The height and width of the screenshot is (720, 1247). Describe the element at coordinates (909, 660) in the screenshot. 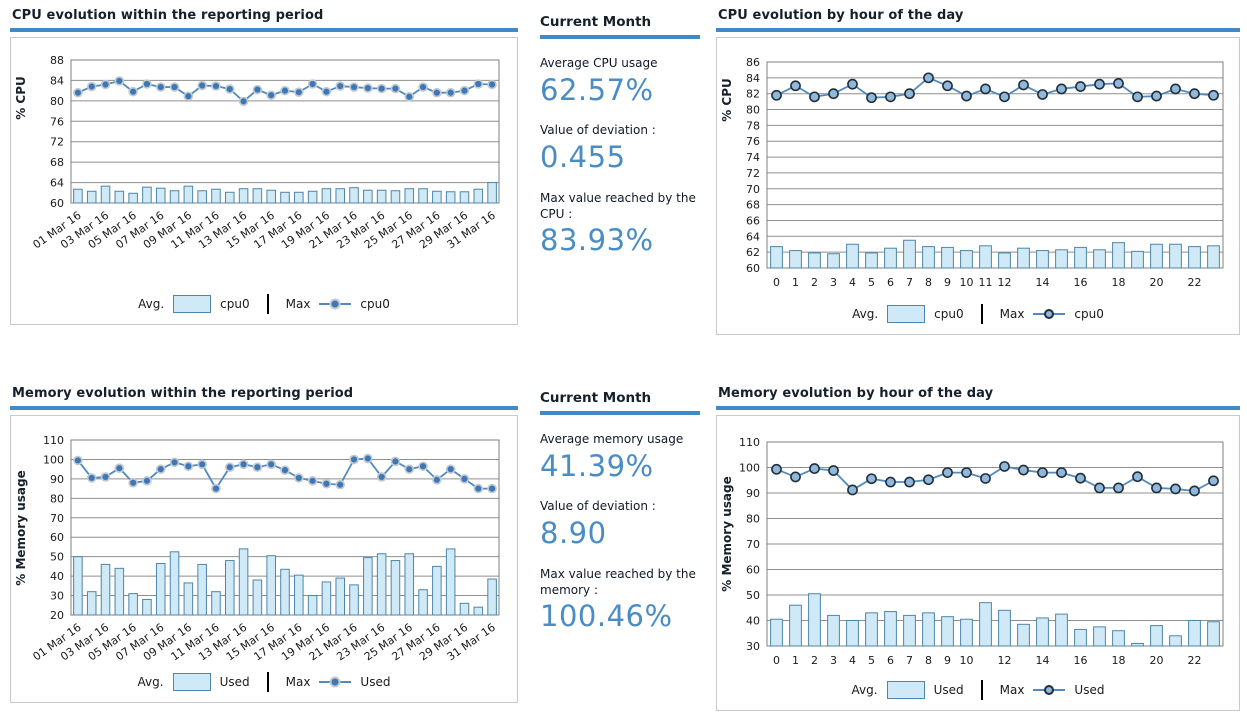

I see `svg-text: 7` at that location.